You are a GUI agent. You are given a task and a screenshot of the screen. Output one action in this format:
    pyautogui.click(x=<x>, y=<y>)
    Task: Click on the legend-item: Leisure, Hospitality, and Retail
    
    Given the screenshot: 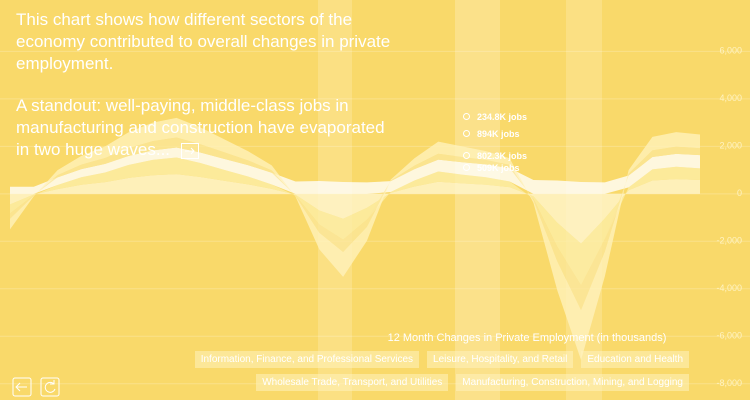 What is the action you would take?
    pyautogui.click(x=500, y=359)
    